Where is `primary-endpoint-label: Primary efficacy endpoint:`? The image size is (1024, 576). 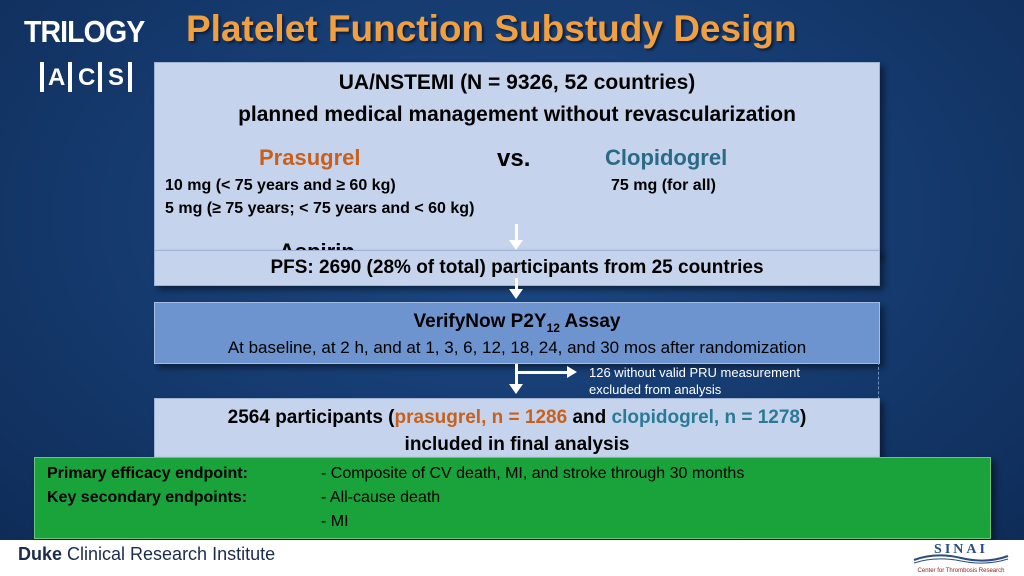
primary-endpoint-label: Primary efficacy endpoint: is located at coordinates (147, 473).